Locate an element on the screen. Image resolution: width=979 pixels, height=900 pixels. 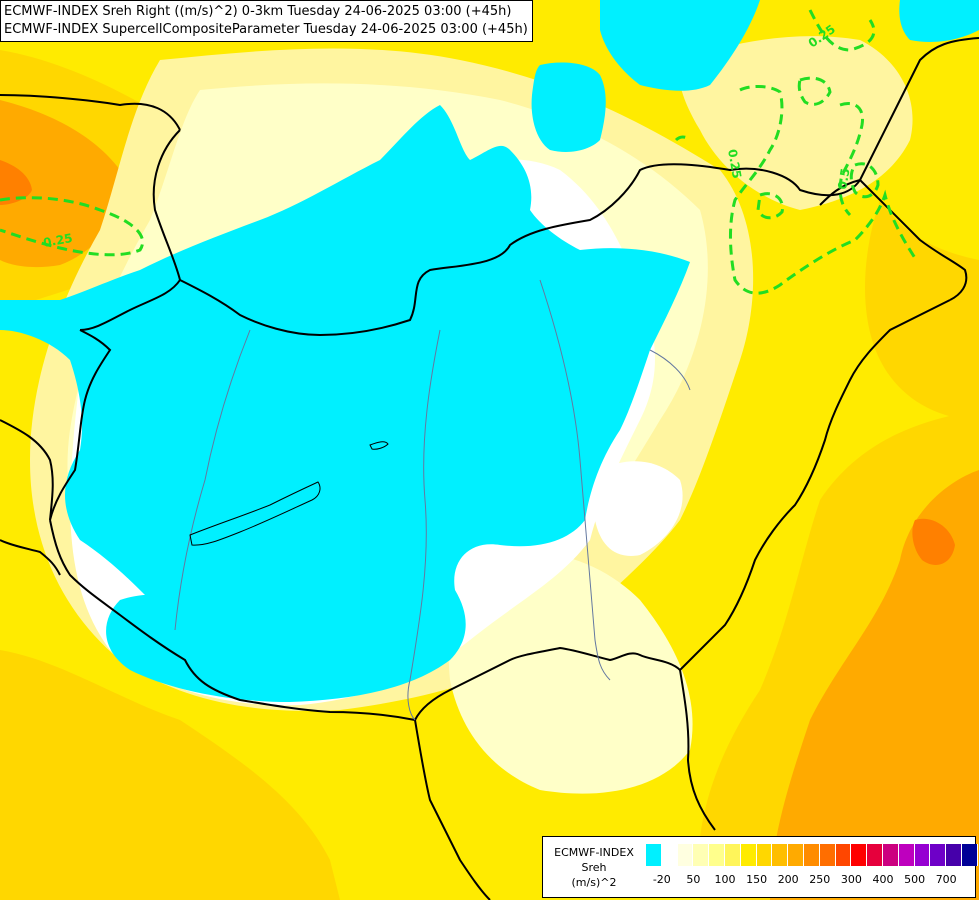
legend-tick-label: 150 is located at coordinates (757, 879).